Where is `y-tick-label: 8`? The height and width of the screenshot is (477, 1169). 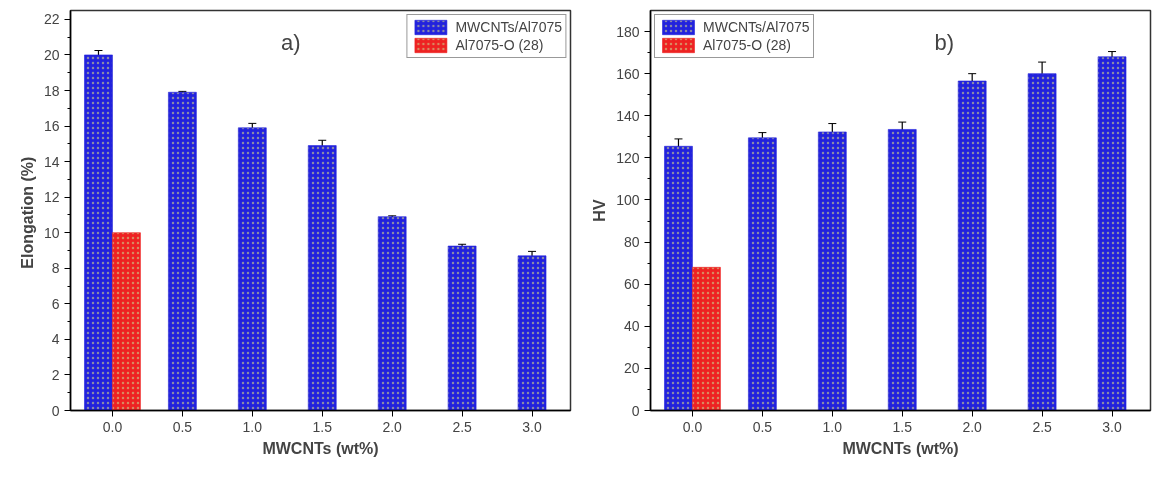 y-tick-label: 8 is located at coordinates (55, 268).